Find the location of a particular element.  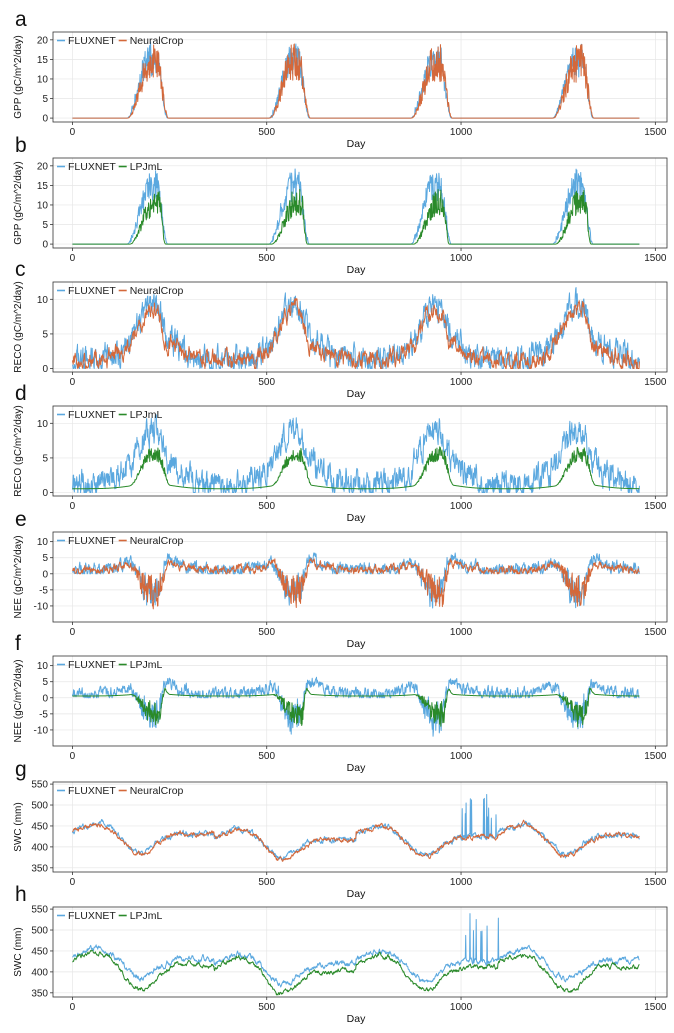

legend-label: NeuralCrop is located at coordinates (157, 791).